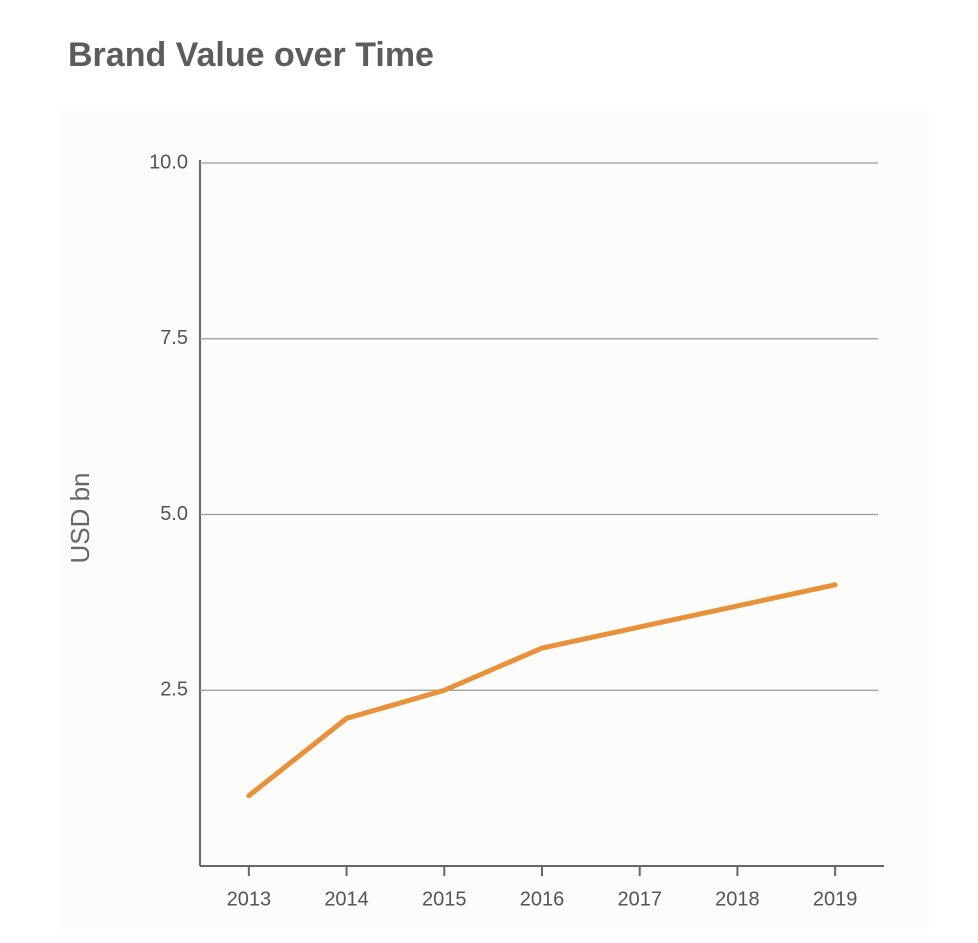 The image size is (978, 943). I want to click on x-tick-label: 2018, so click(737, 899).